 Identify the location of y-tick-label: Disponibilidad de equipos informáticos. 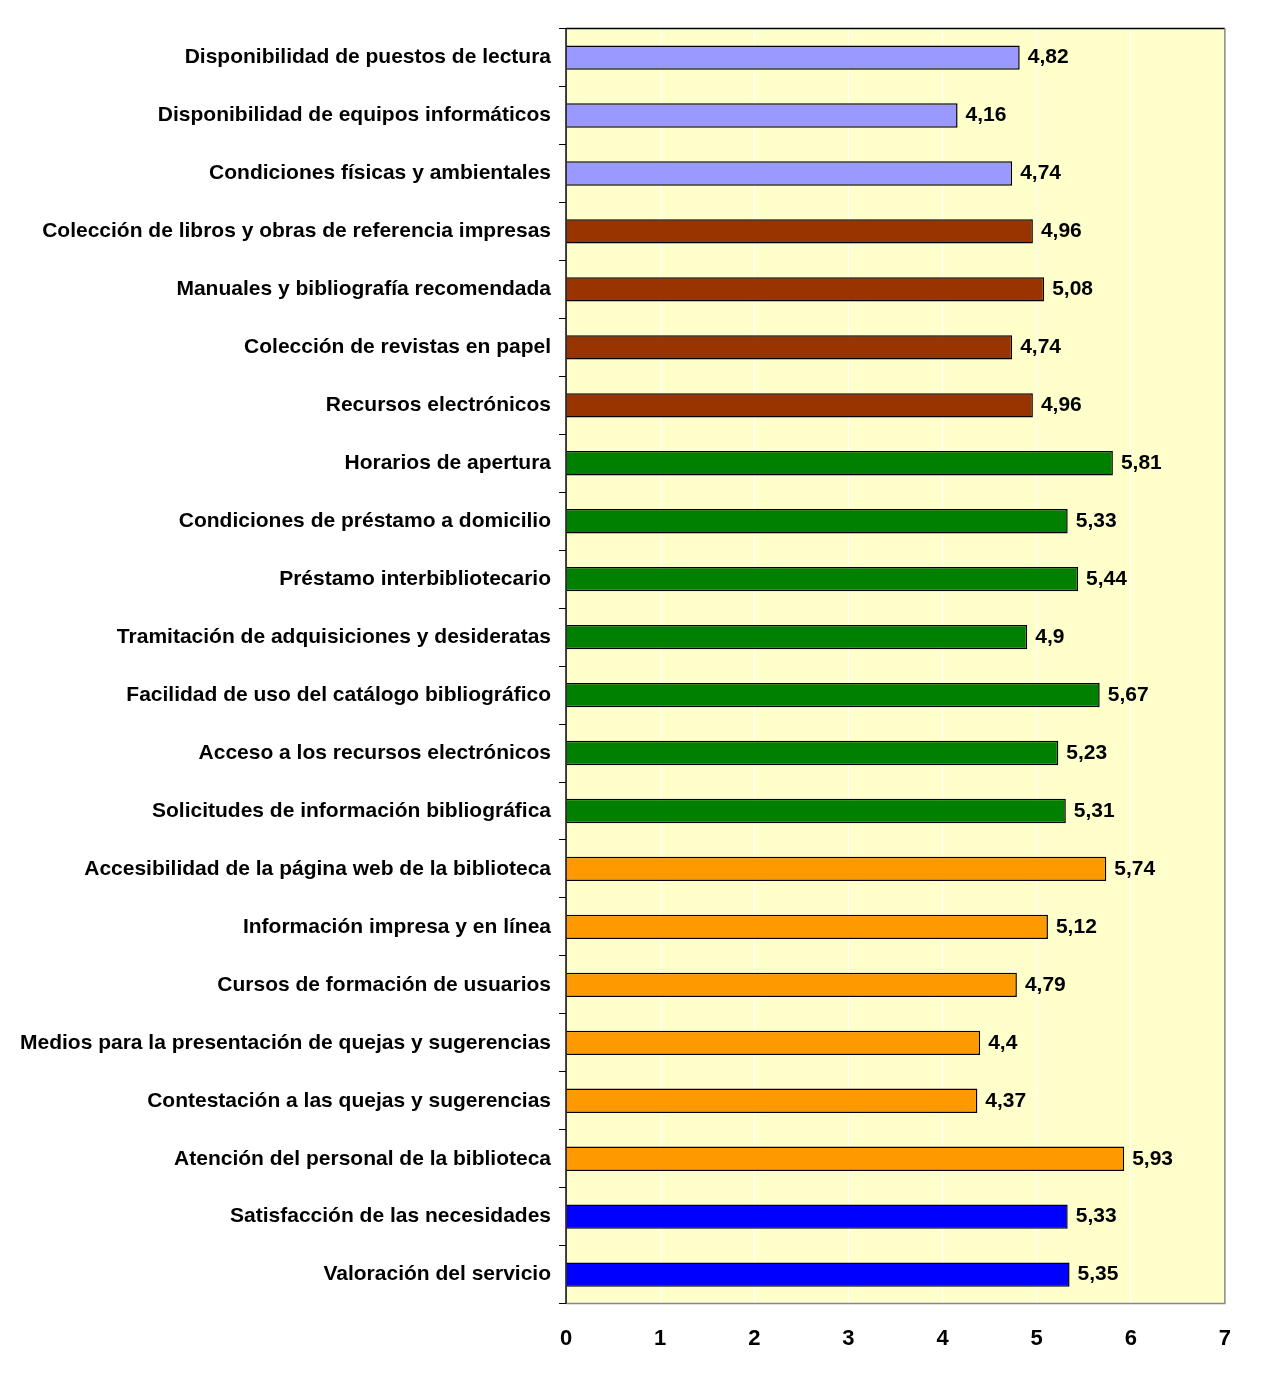
(354, 114).